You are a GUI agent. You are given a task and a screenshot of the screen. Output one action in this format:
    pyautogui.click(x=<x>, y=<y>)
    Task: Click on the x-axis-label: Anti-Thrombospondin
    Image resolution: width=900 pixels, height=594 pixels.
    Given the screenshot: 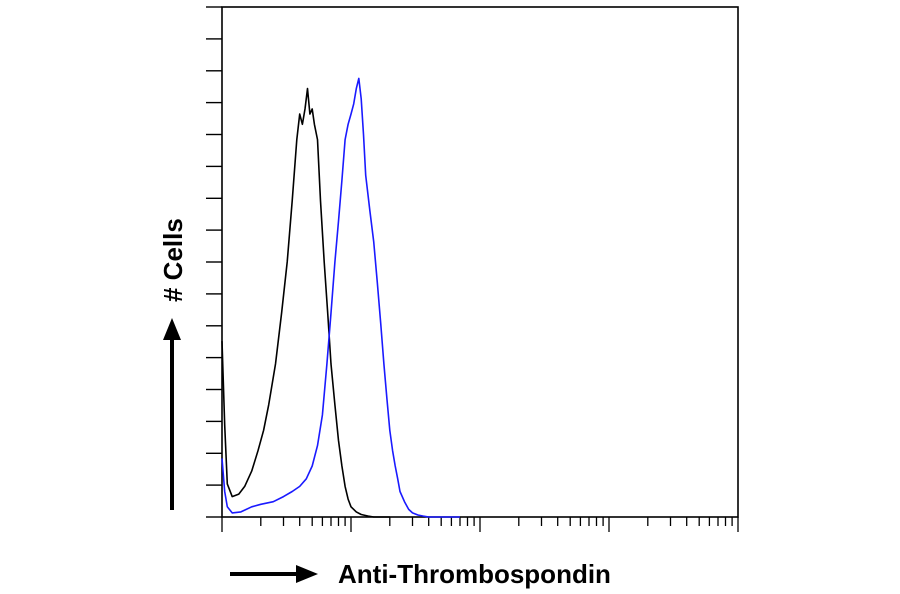 What is the action you would take?
    pyautogui.click(x=474, y=574)
    